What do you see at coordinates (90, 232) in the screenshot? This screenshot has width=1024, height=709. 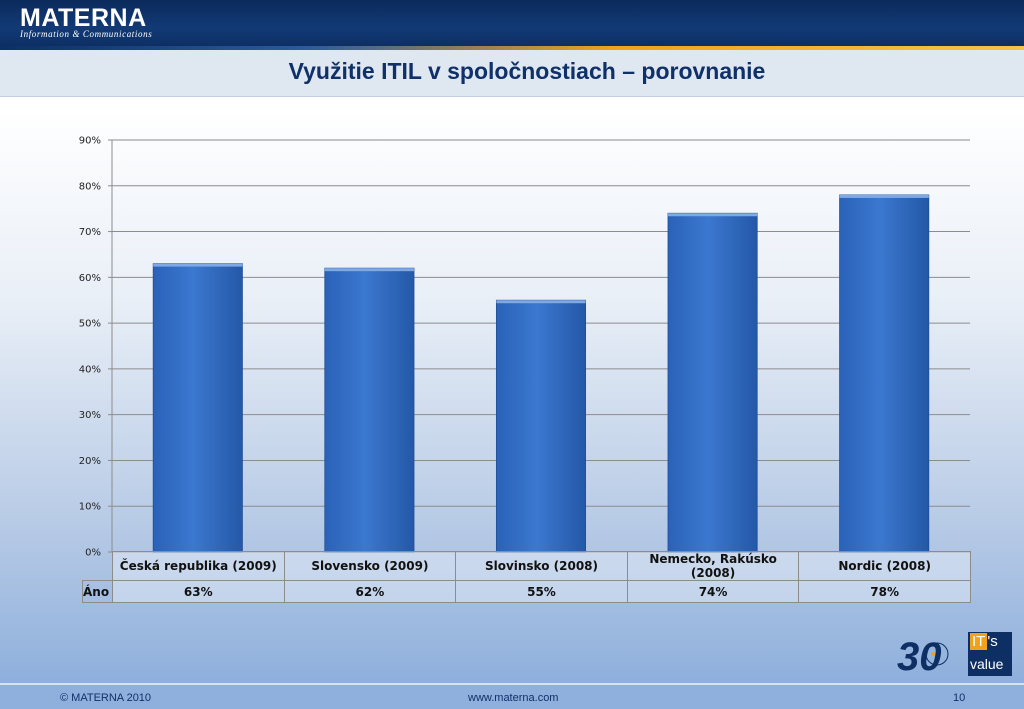 I see `y-tick-label: 70%` at bounding box center [90, 232].